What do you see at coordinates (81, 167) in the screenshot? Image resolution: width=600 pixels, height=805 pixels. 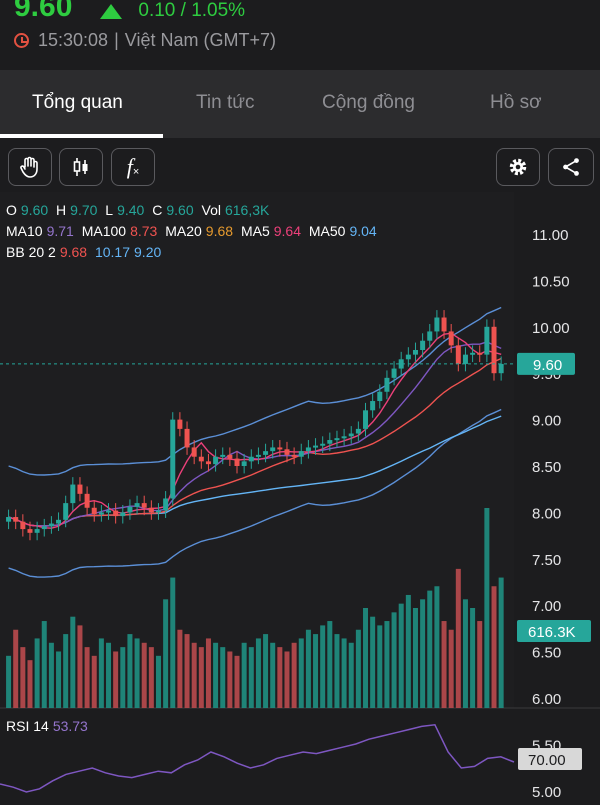 I see `chart-type-button` at bounding box center [81, 167].